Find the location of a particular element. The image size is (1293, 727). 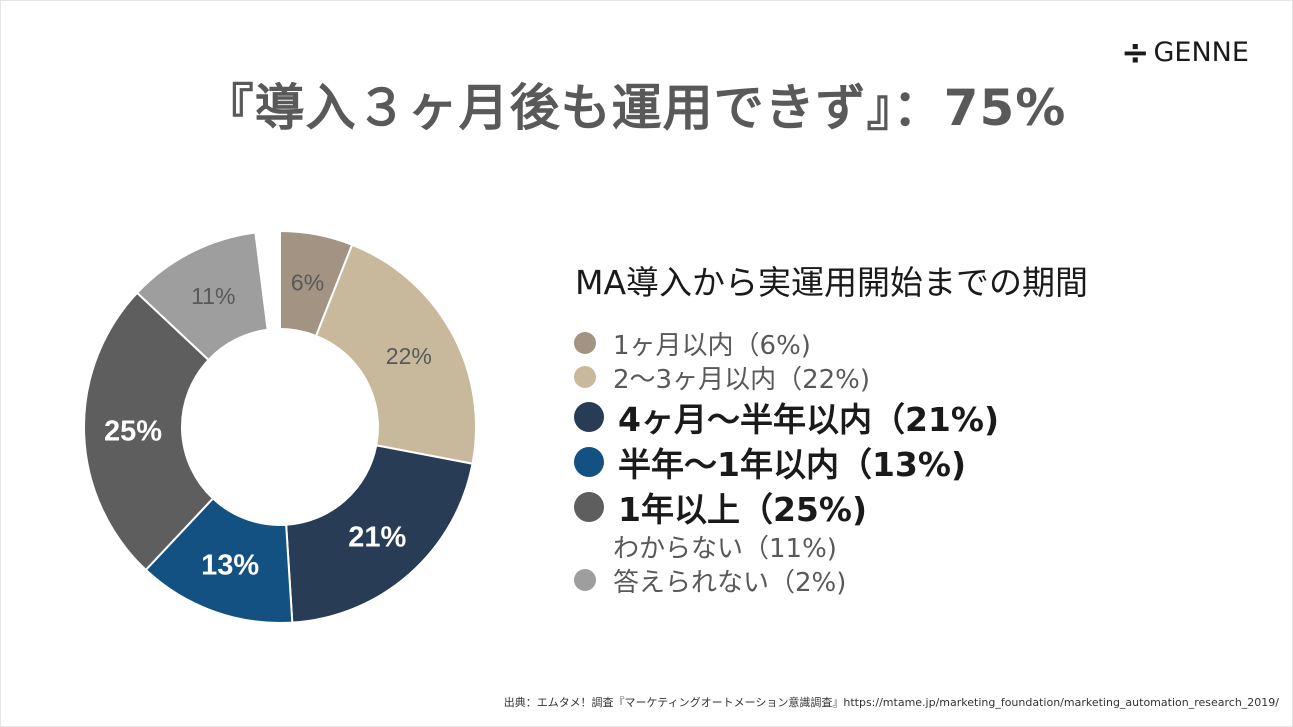

slice-data-label: 25% is located at coordinates (133, 432).